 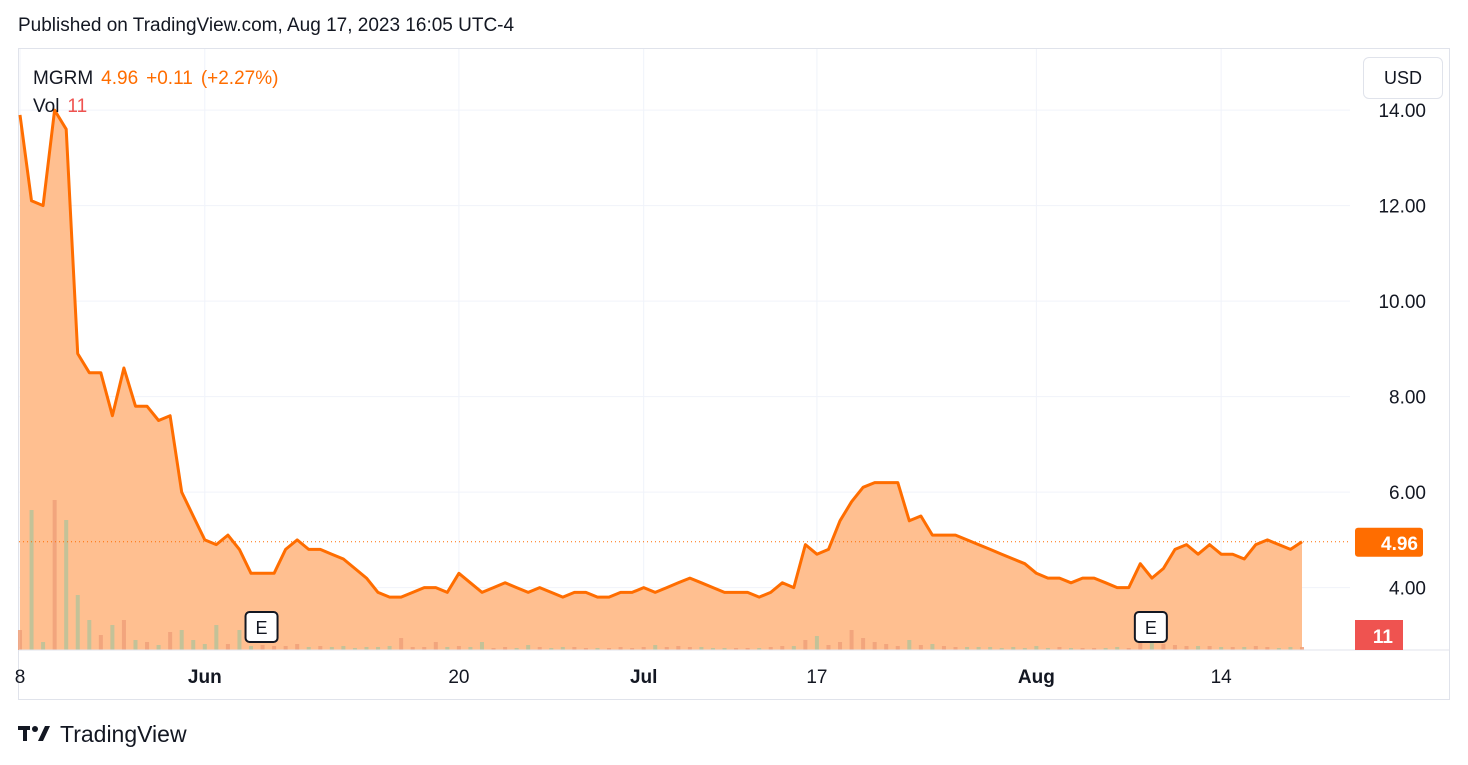 What do you see at coordinates (1383, 637) in the screenshot?
I see `last-volume-badge-label: 11` at bounding box center [1383, 637].